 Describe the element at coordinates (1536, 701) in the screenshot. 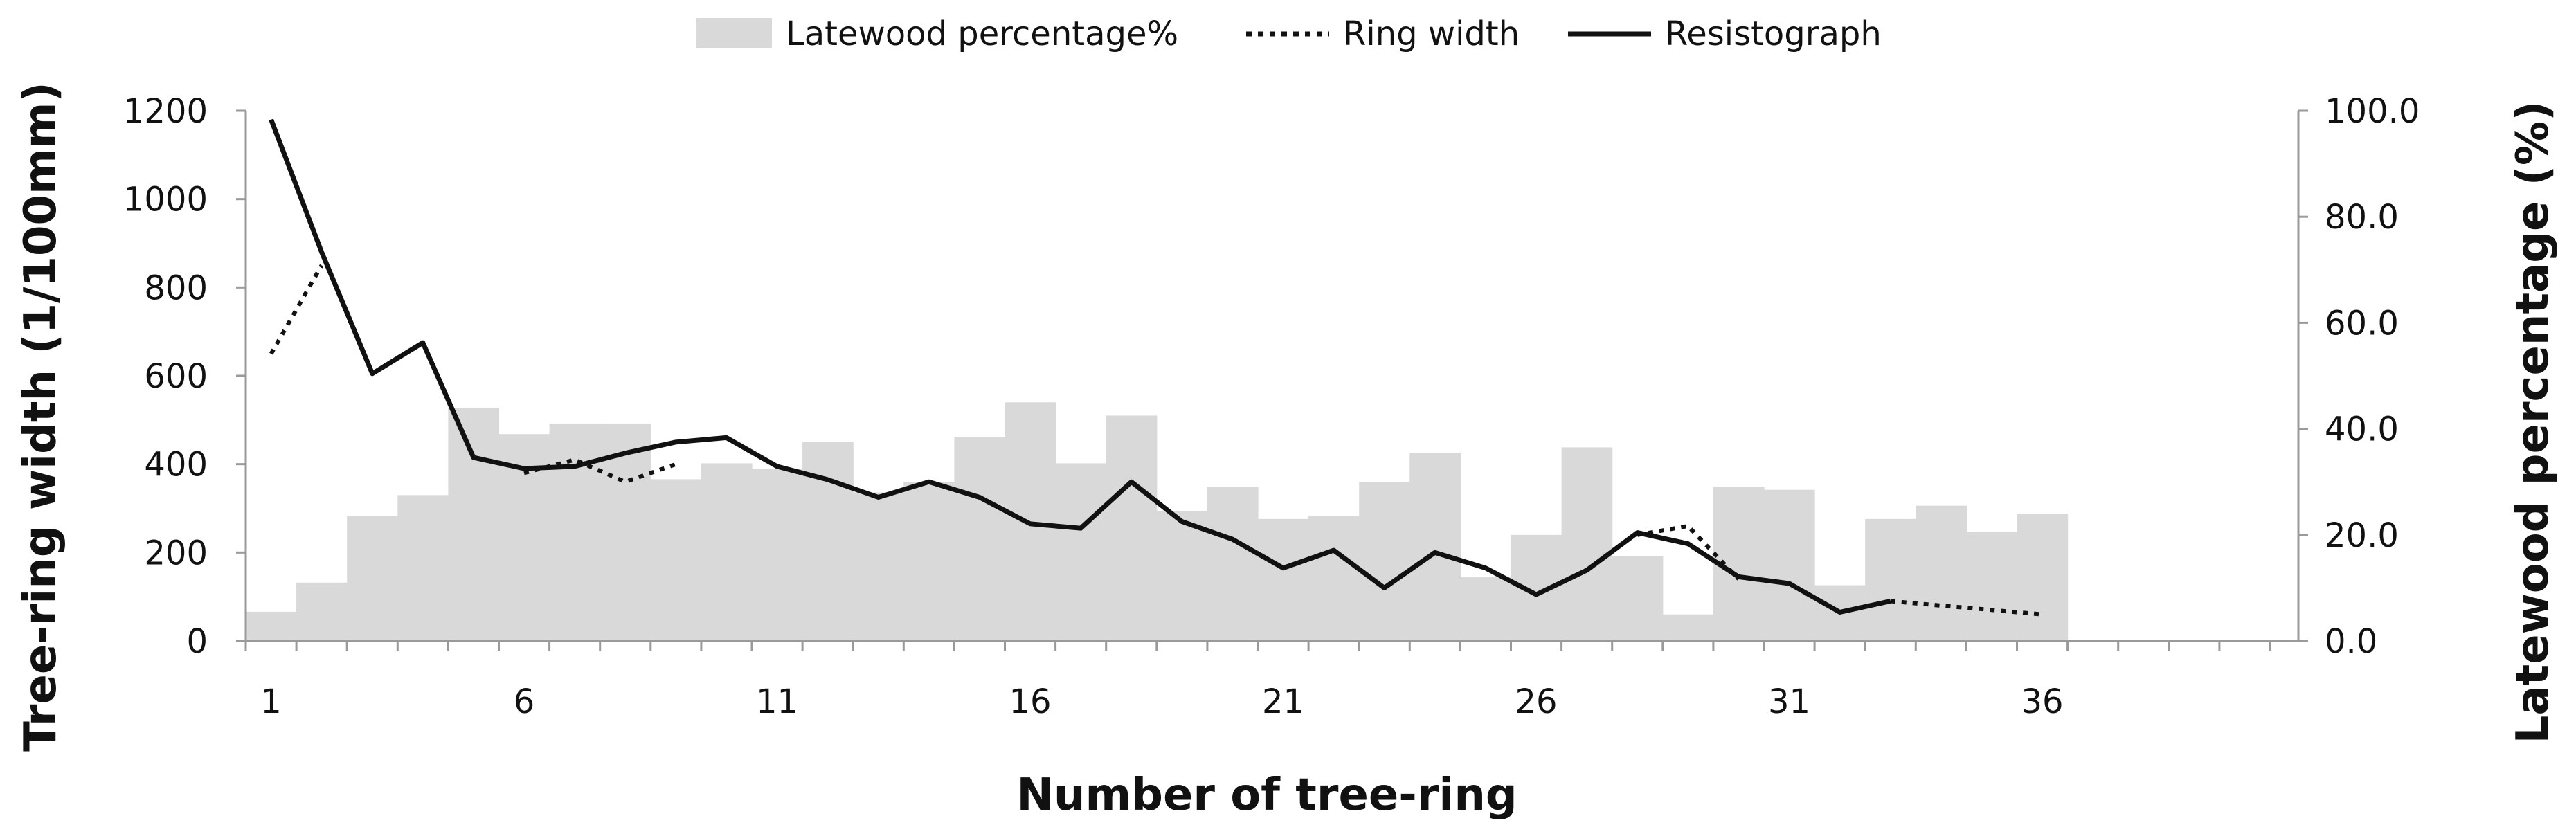

I see `x-tick-label: 26` at that location.